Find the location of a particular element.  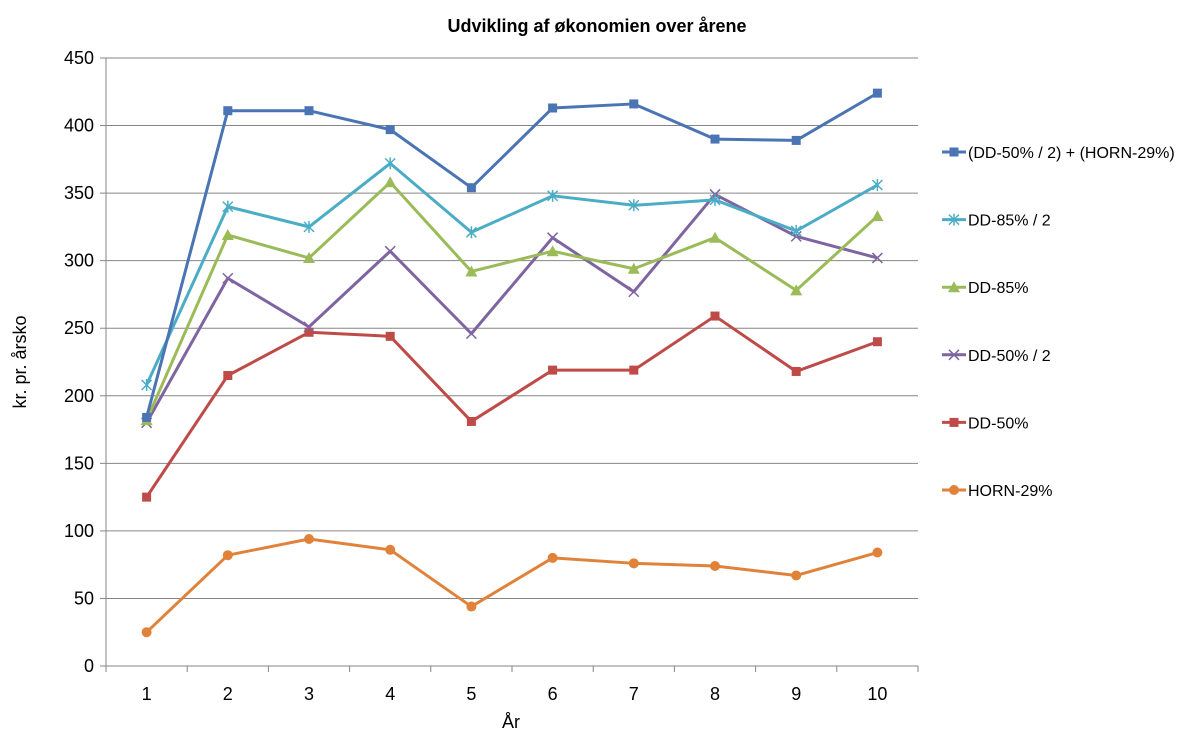

series-line is located at coordinates (511, 585).